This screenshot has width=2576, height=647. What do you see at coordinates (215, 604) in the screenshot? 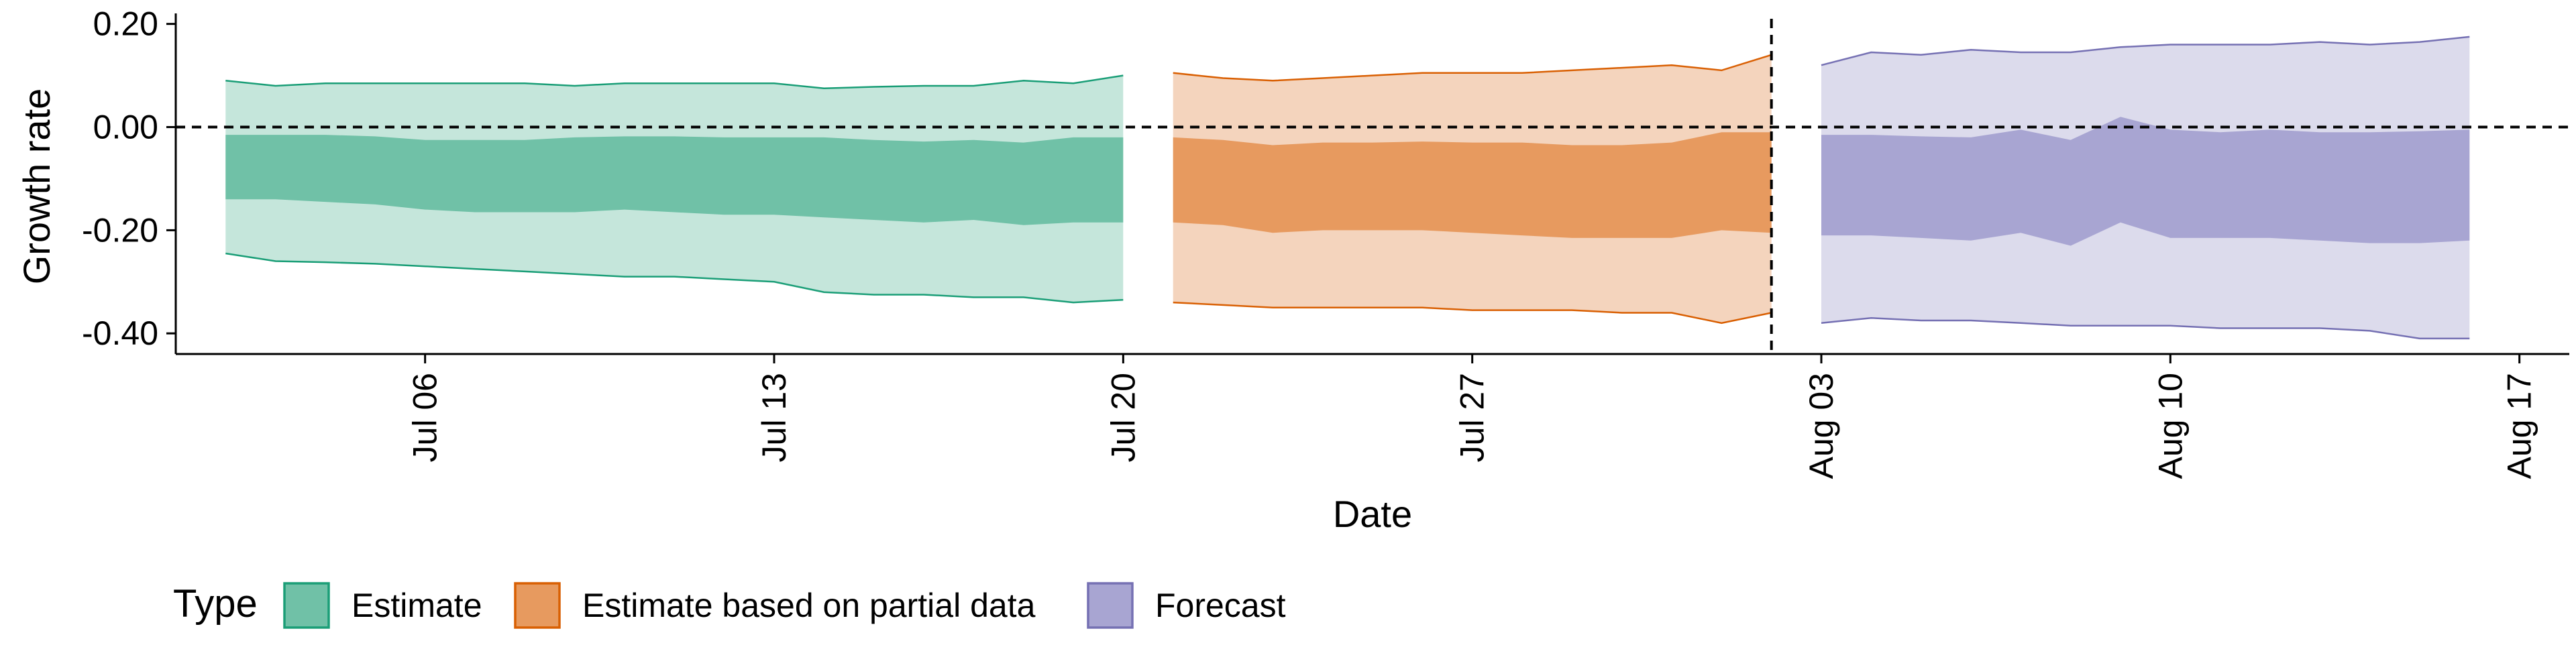
I see `legend-title: Type` at bounding box center [215, 604].